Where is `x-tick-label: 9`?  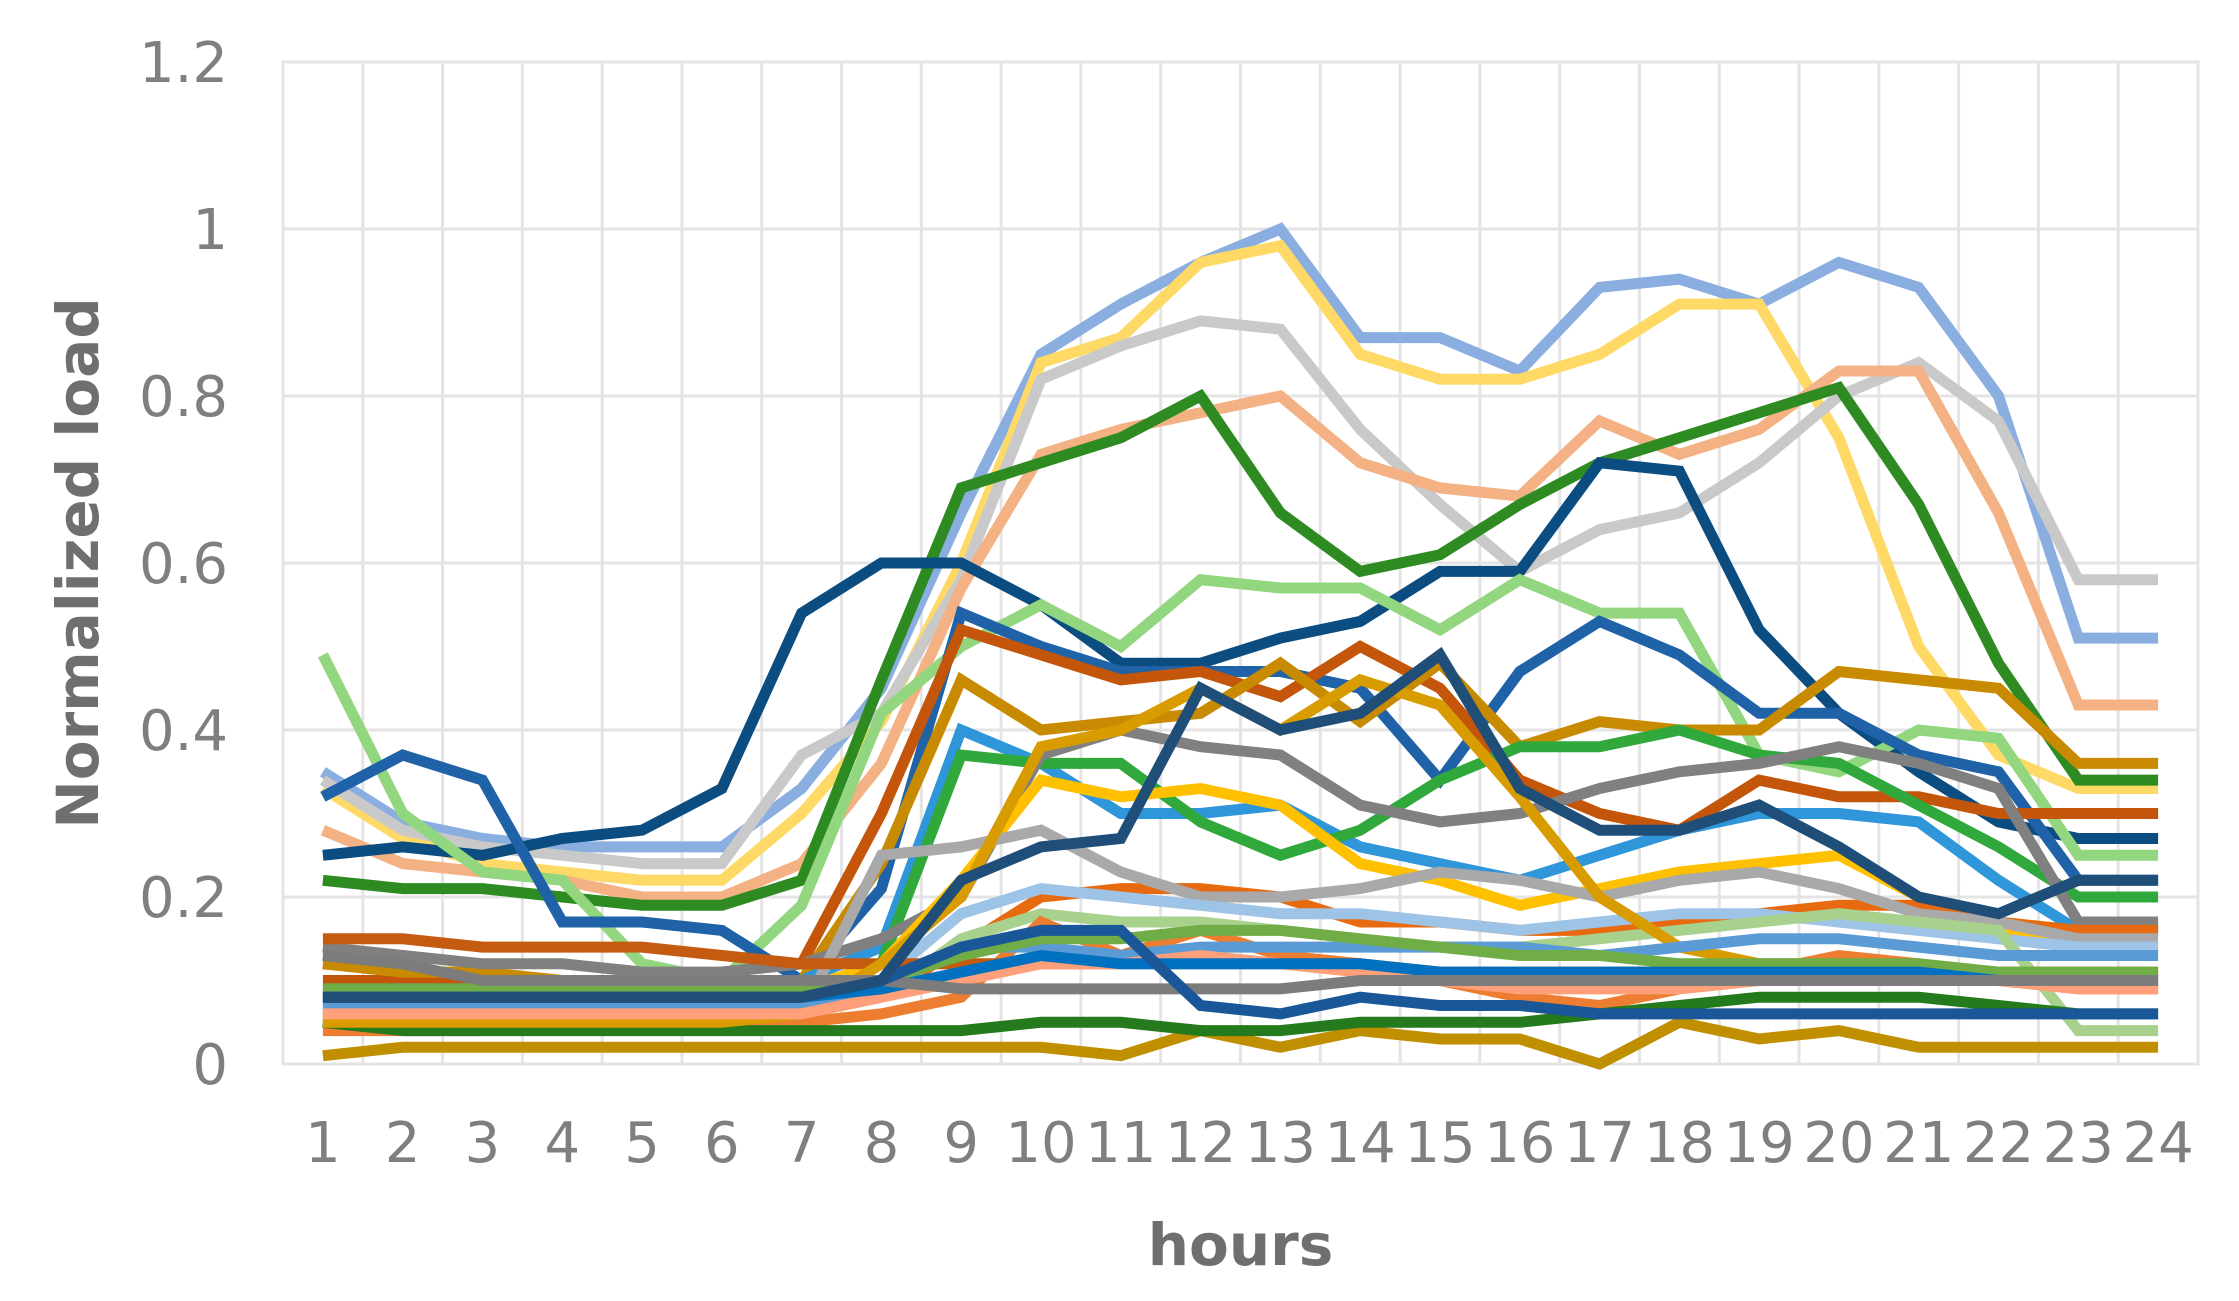
x-tick-label: 9 is located at coordinates (961, 1143).